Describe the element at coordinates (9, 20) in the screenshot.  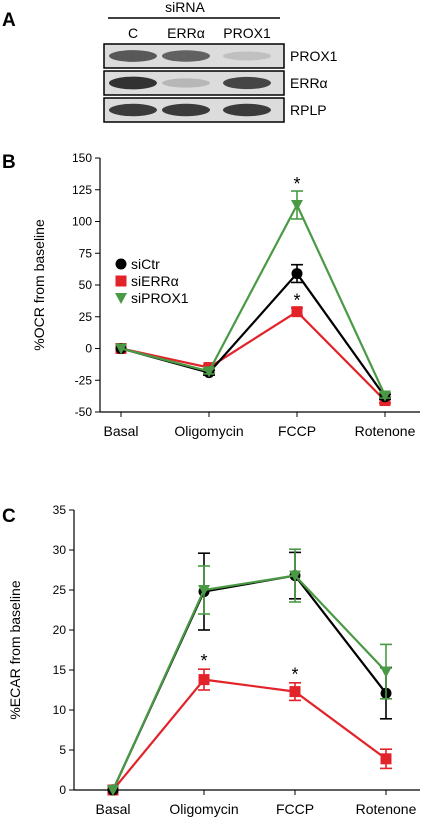
I see `panel-a-label: A` at that location.